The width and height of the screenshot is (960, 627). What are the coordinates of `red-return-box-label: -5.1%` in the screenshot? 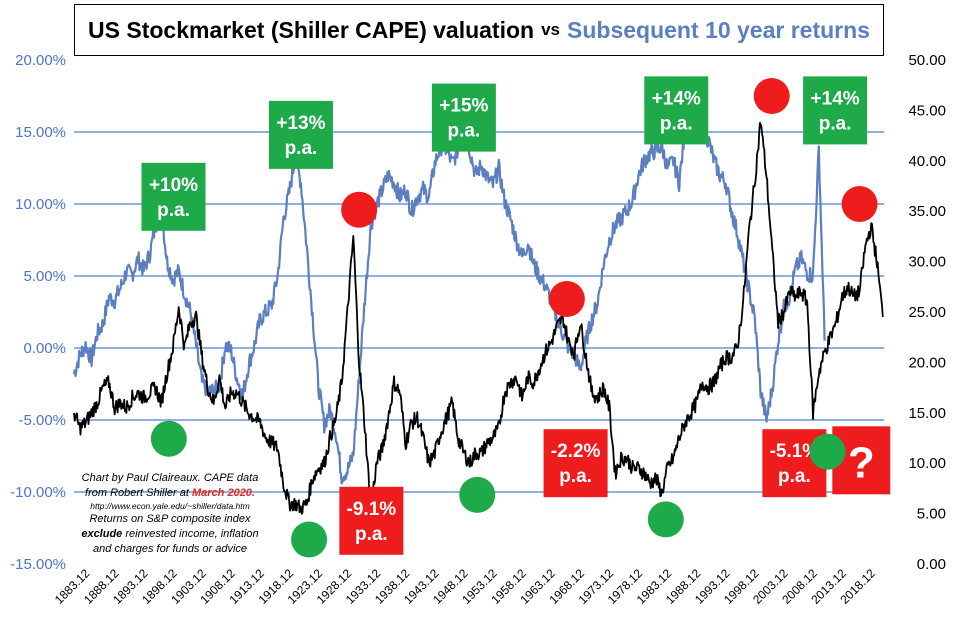 It's located at (795, 451).